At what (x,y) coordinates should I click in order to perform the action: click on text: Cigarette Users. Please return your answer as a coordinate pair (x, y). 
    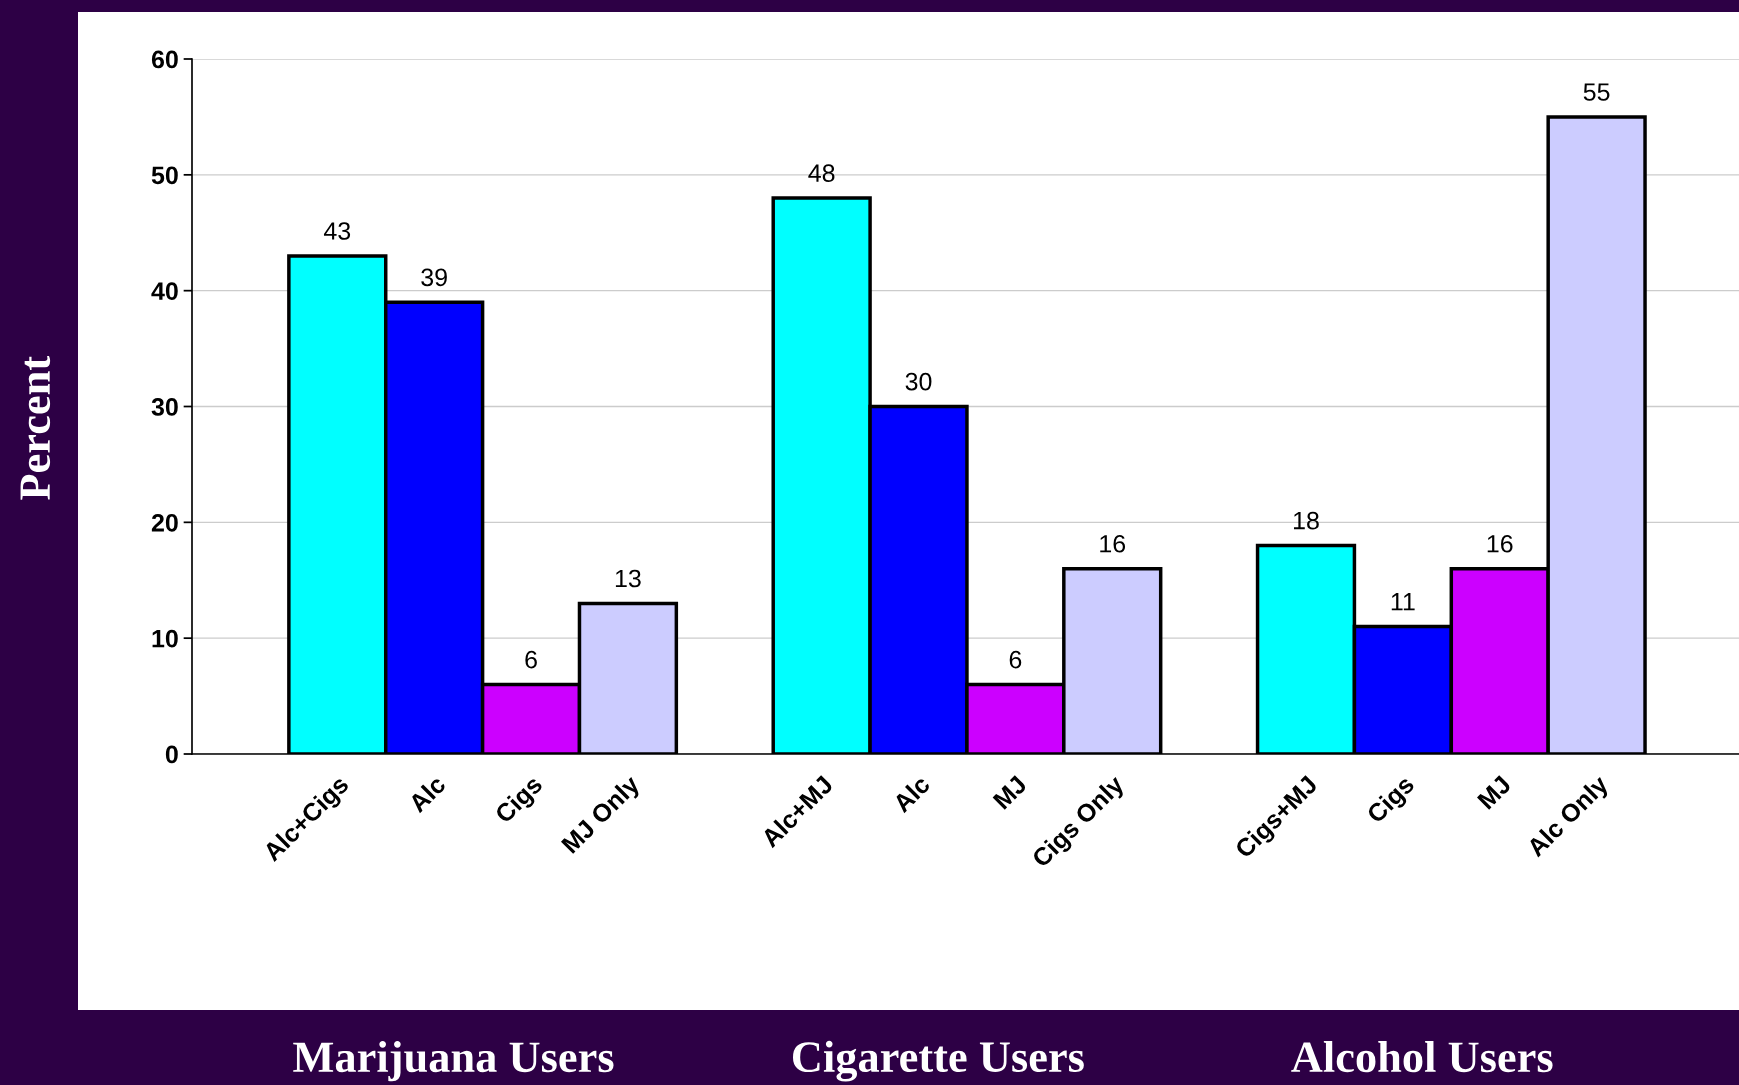
    Looking at the image, I should click on (938, 1061).